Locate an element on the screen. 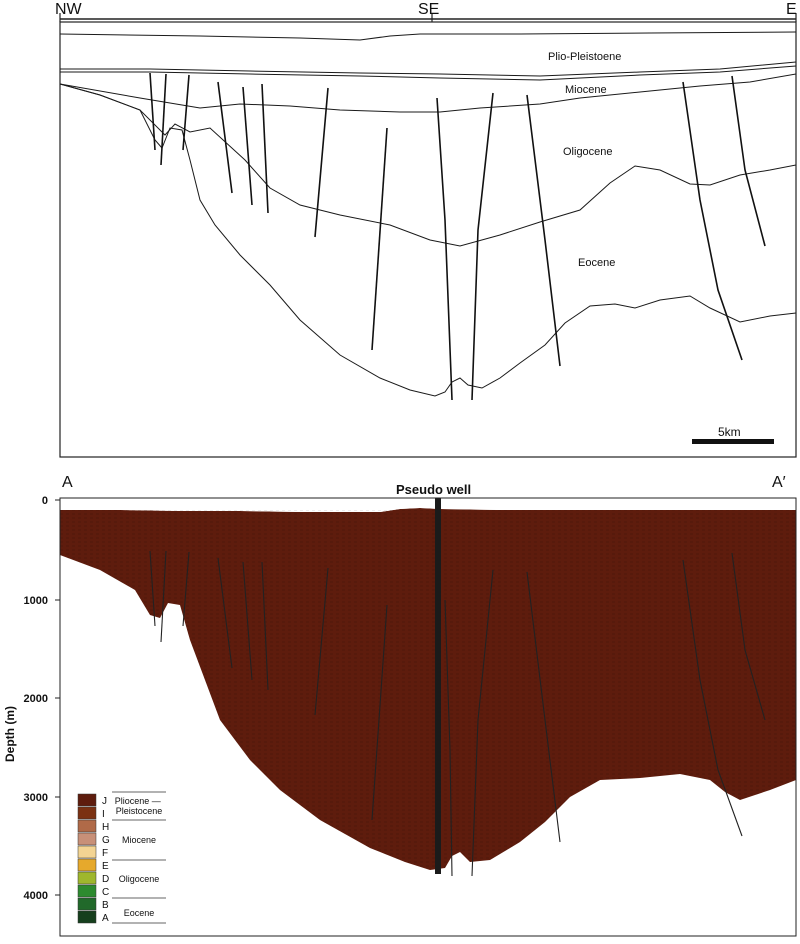  depth-axis-label: Depth (m) is located at coordinates (10, 734).